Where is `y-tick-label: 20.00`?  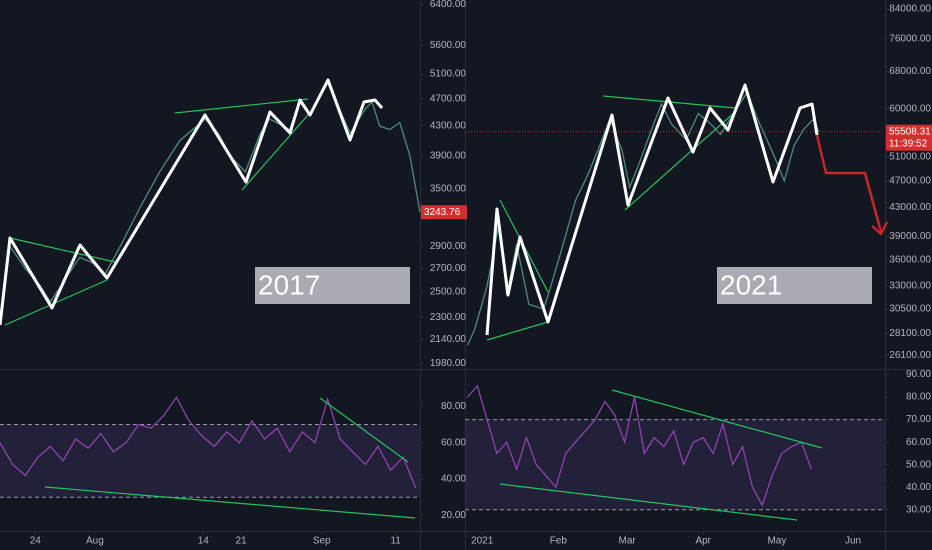
y-tick-label: 20.00 is located at coordinates (453, 515).